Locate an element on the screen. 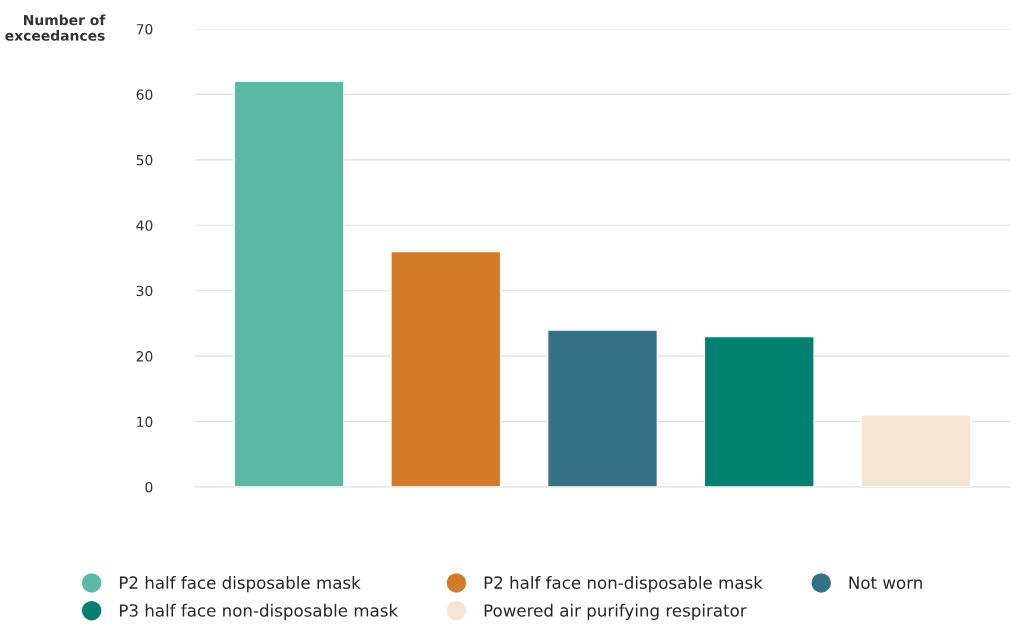 Image resolution: width=1016 pixels, height=635 pixels. legend-label: Powered air purifying respirator is located at coordinates (615, 611).